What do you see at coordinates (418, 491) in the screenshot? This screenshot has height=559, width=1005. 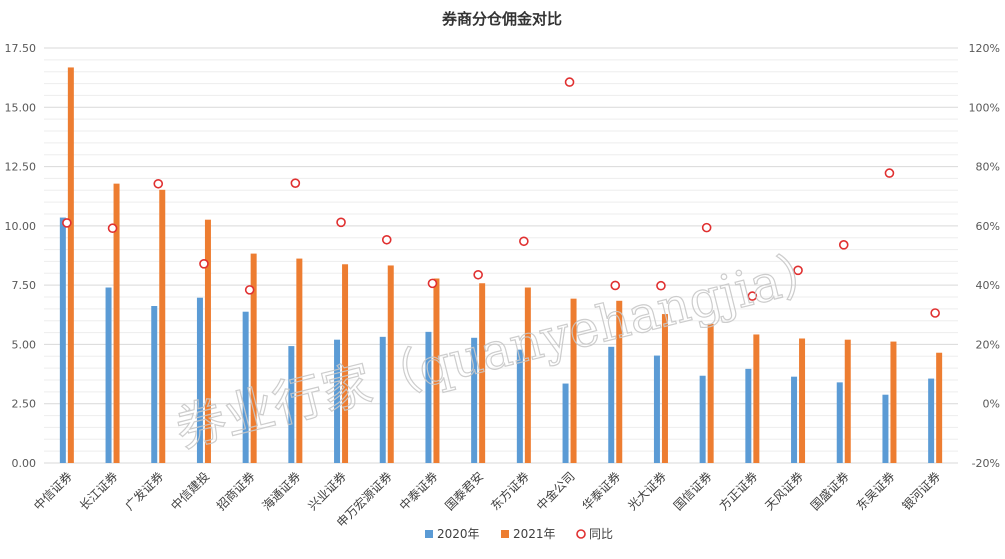 I see `category-label: 中泰证券` at bounding box center [418, 491].